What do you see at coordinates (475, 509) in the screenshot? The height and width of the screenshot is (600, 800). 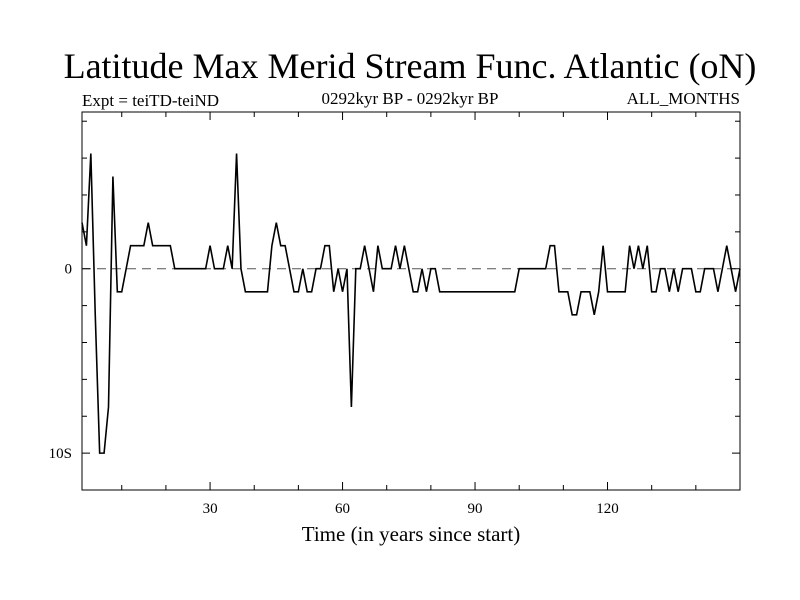 I see `x-tick-label: 90` at bounding box center [475, 509].